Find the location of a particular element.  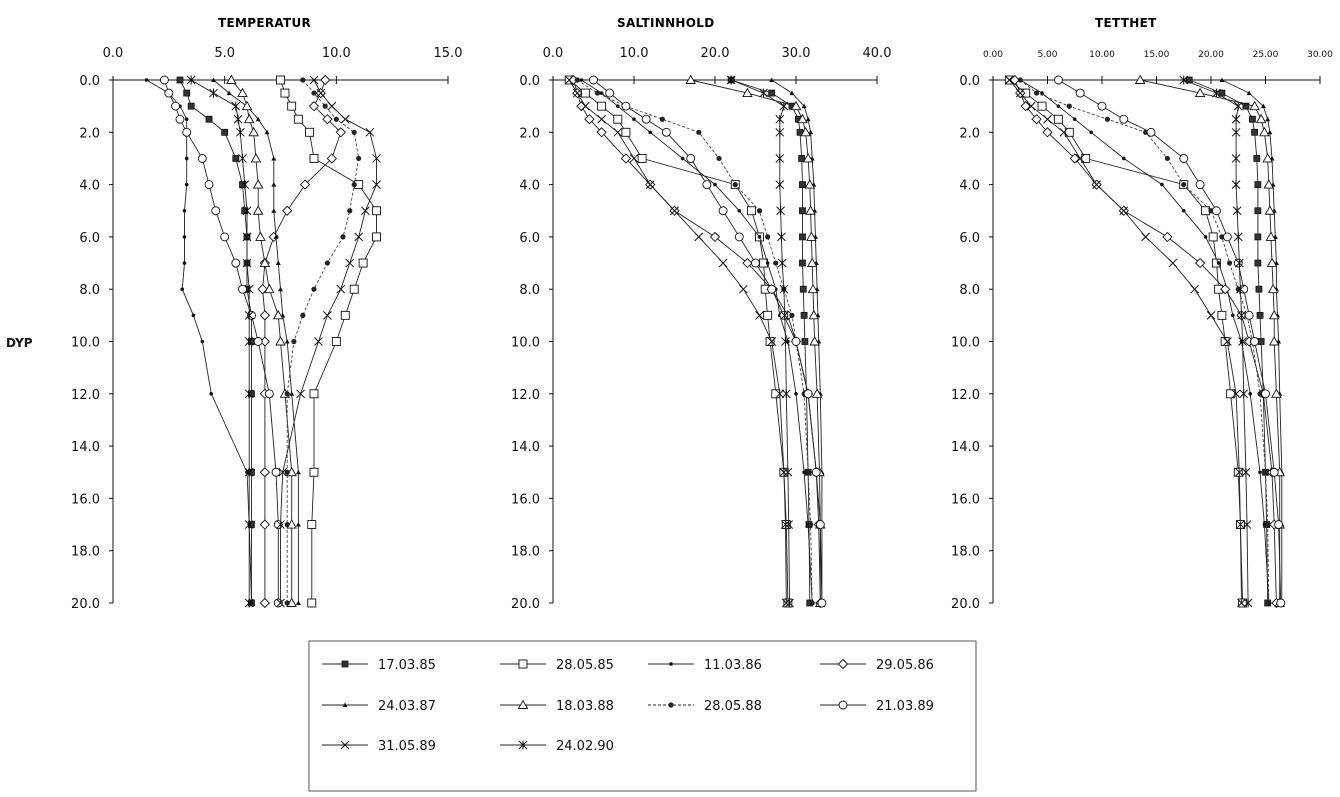

series-28.05.85 is located at coordinates (1126, 341).